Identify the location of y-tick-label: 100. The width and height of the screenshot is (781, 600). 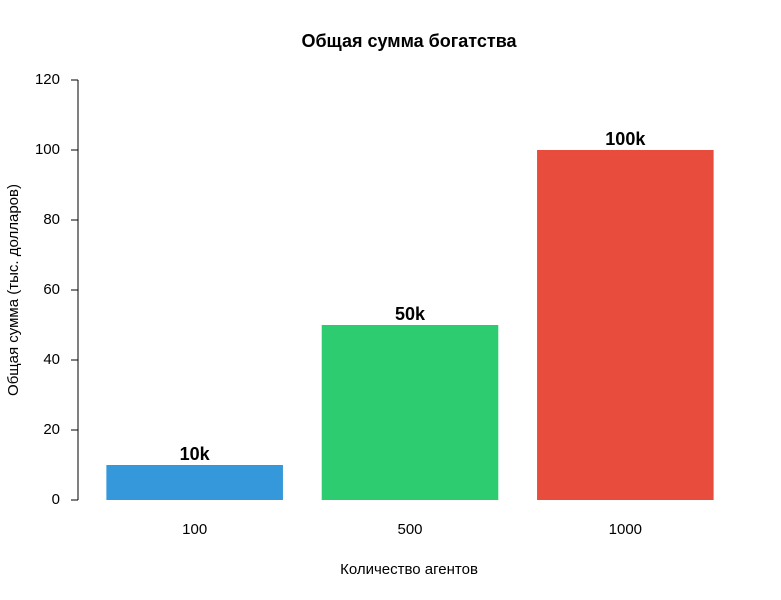
(47, 149).